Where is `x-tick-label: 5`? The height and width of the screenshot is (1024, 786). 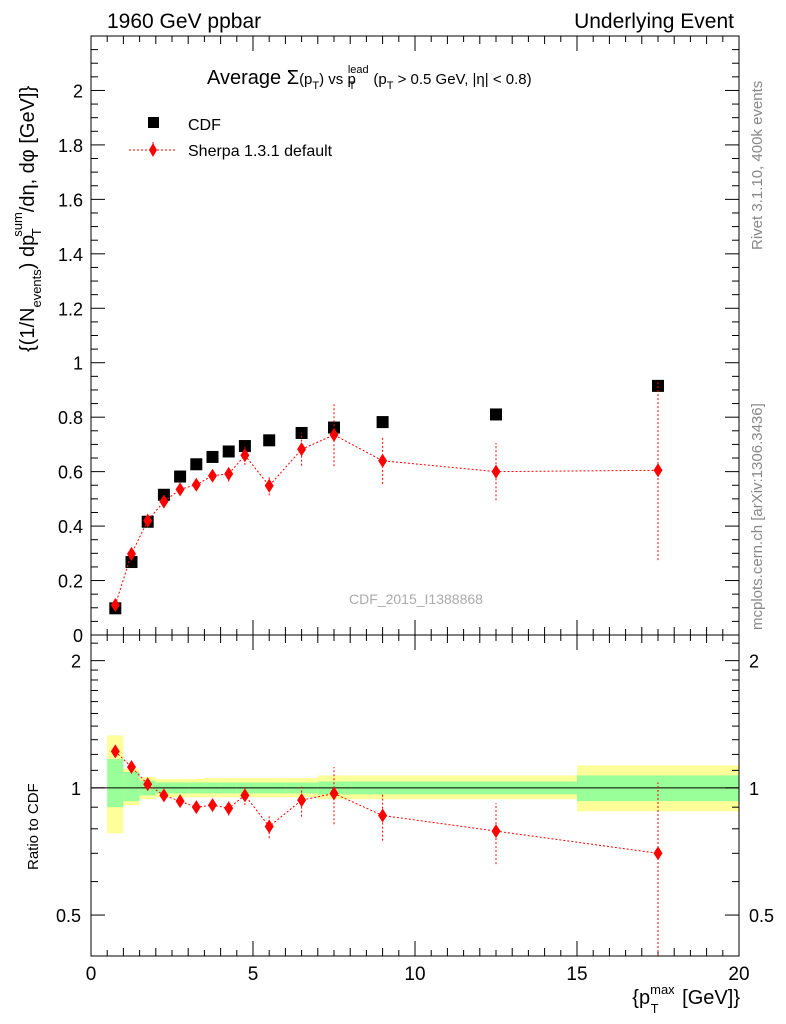
x-tick-label: 5 is located at coordinates (253, 974).